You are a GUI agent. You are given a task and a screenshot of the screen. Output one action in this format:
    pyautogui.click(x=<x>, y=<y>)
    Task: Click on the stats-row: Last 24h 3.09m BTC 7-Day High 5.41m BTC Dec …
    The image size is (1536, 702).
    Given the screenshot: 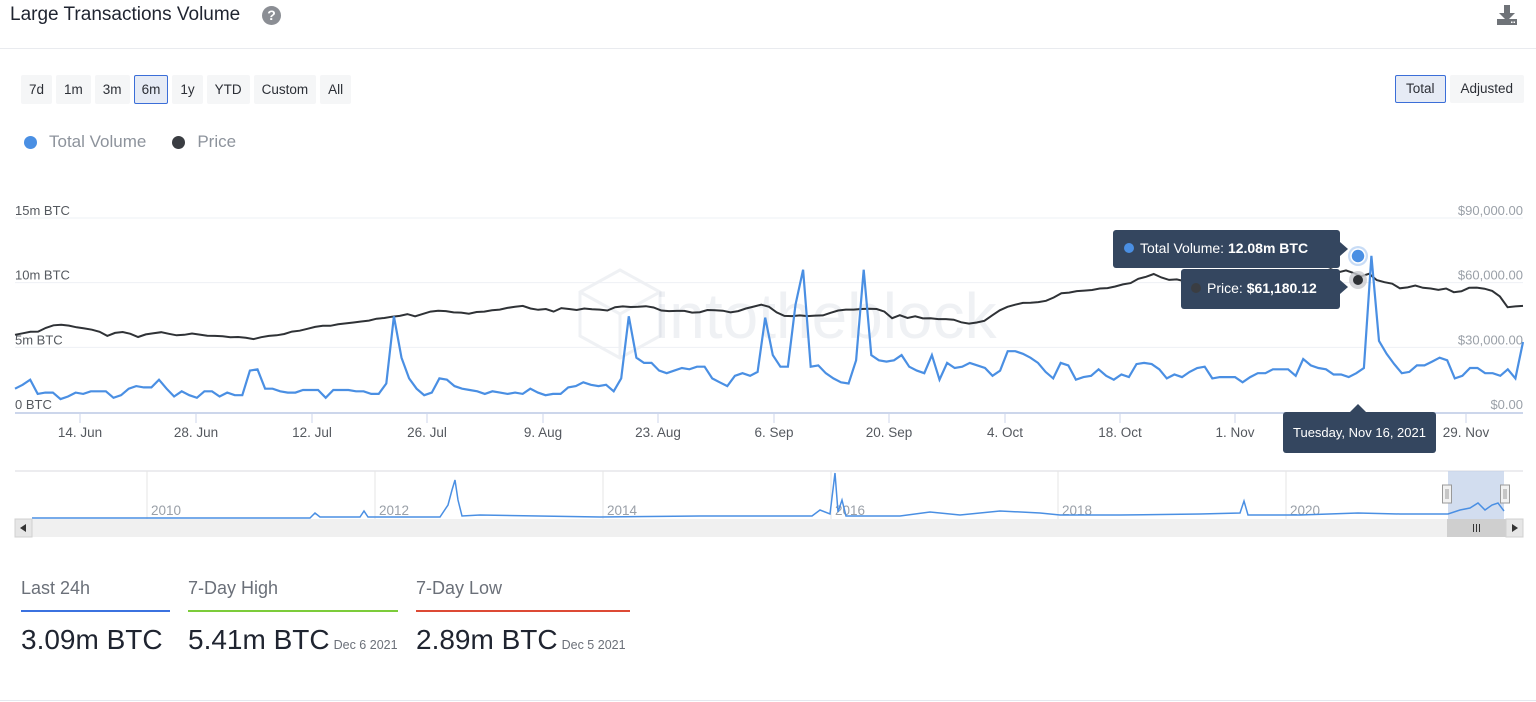 What is the action you would take?
    pyautogui.click(x=334, y=617)
    